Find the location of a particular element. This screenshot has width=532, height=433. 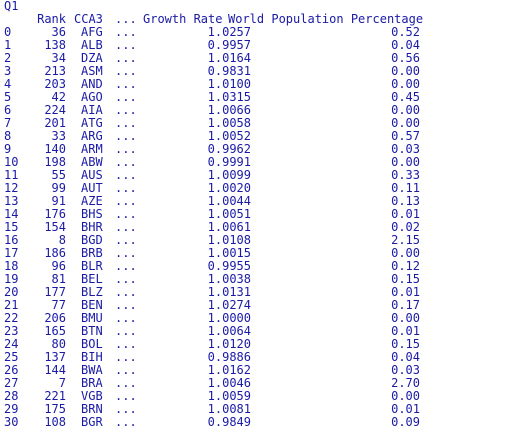

table-row: 30 108 BGR... 0.9849 0.09 is located at coordinates (264, 422).